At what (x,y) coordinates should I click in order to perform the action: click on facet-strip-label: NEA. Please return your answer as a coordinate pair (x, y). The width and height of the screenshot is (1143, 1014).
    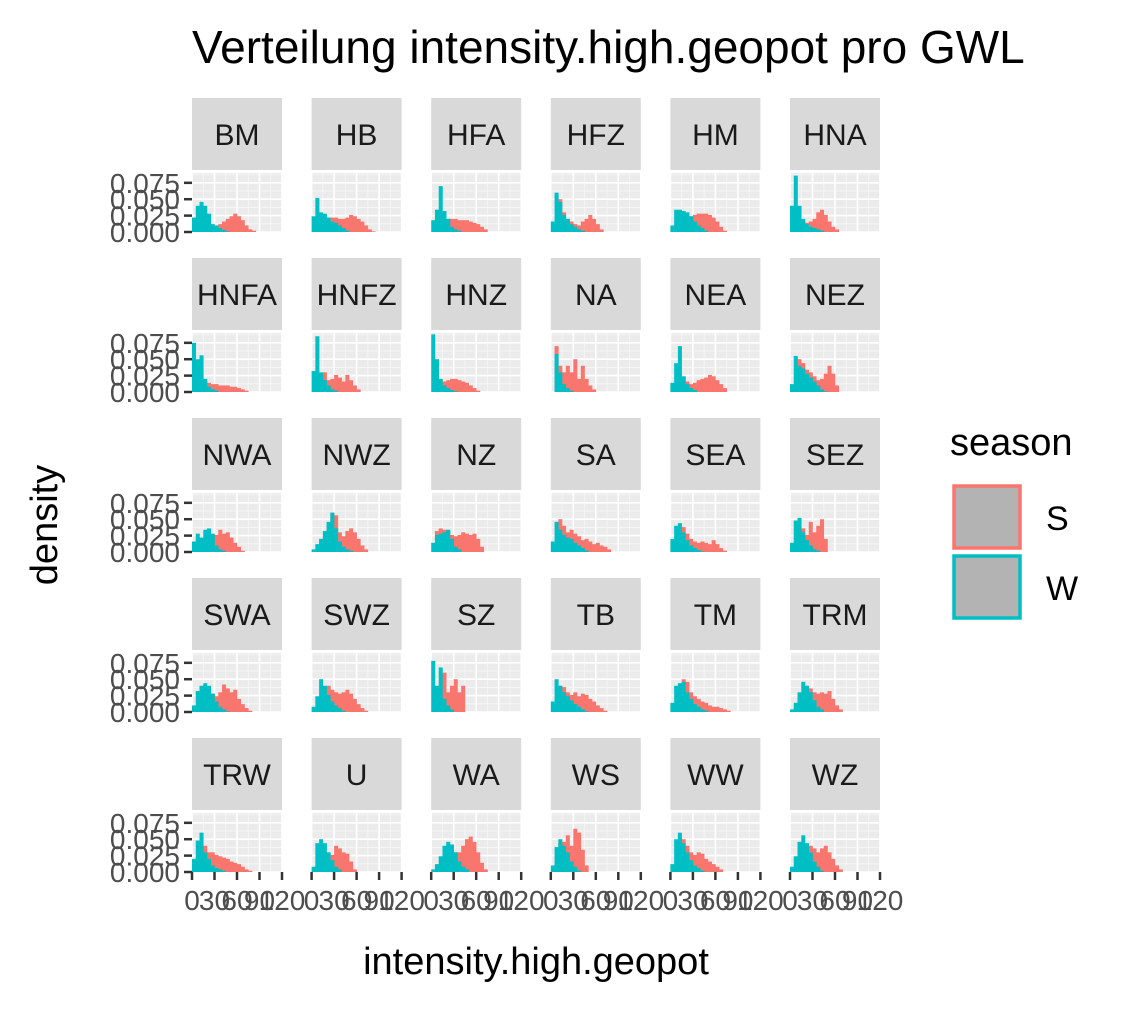
    Looking at the image, I should click on (716, 295).